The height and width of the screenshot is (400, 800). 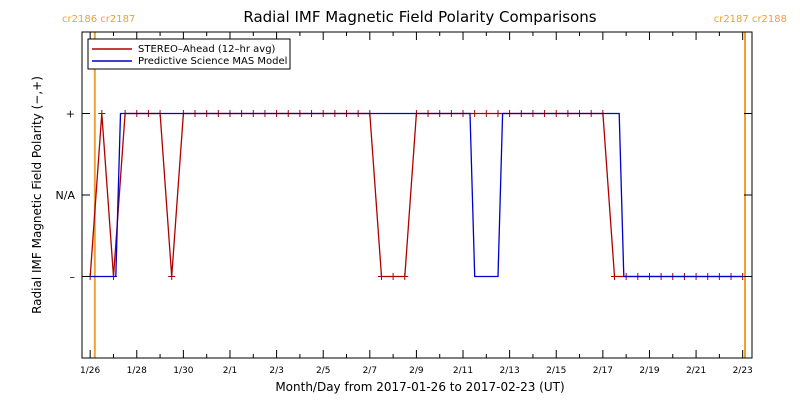 What do you see at coordinates (212, 61) in the screenshot?
I see `legend-label-mas: Predictive Science MAS Model` at bounding box center [212, 61].